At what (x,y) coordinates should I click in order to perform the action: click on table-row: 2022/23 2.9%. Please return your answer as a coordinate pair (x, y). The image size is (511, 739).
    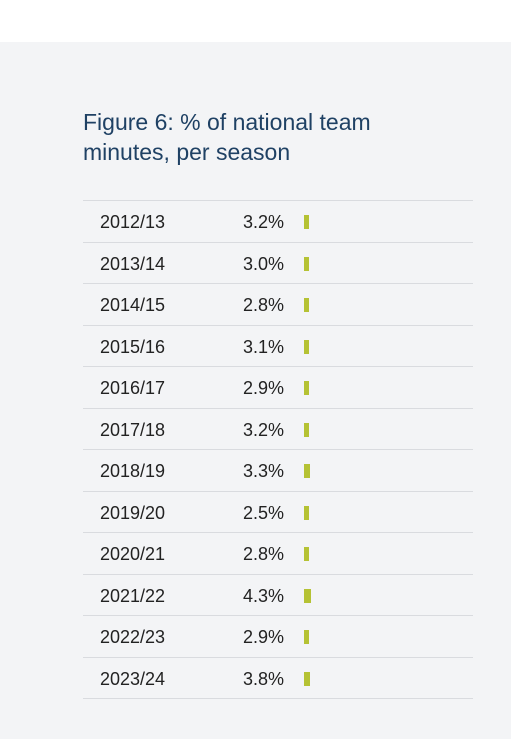
    Looking at the image, I should click on (278, 637).